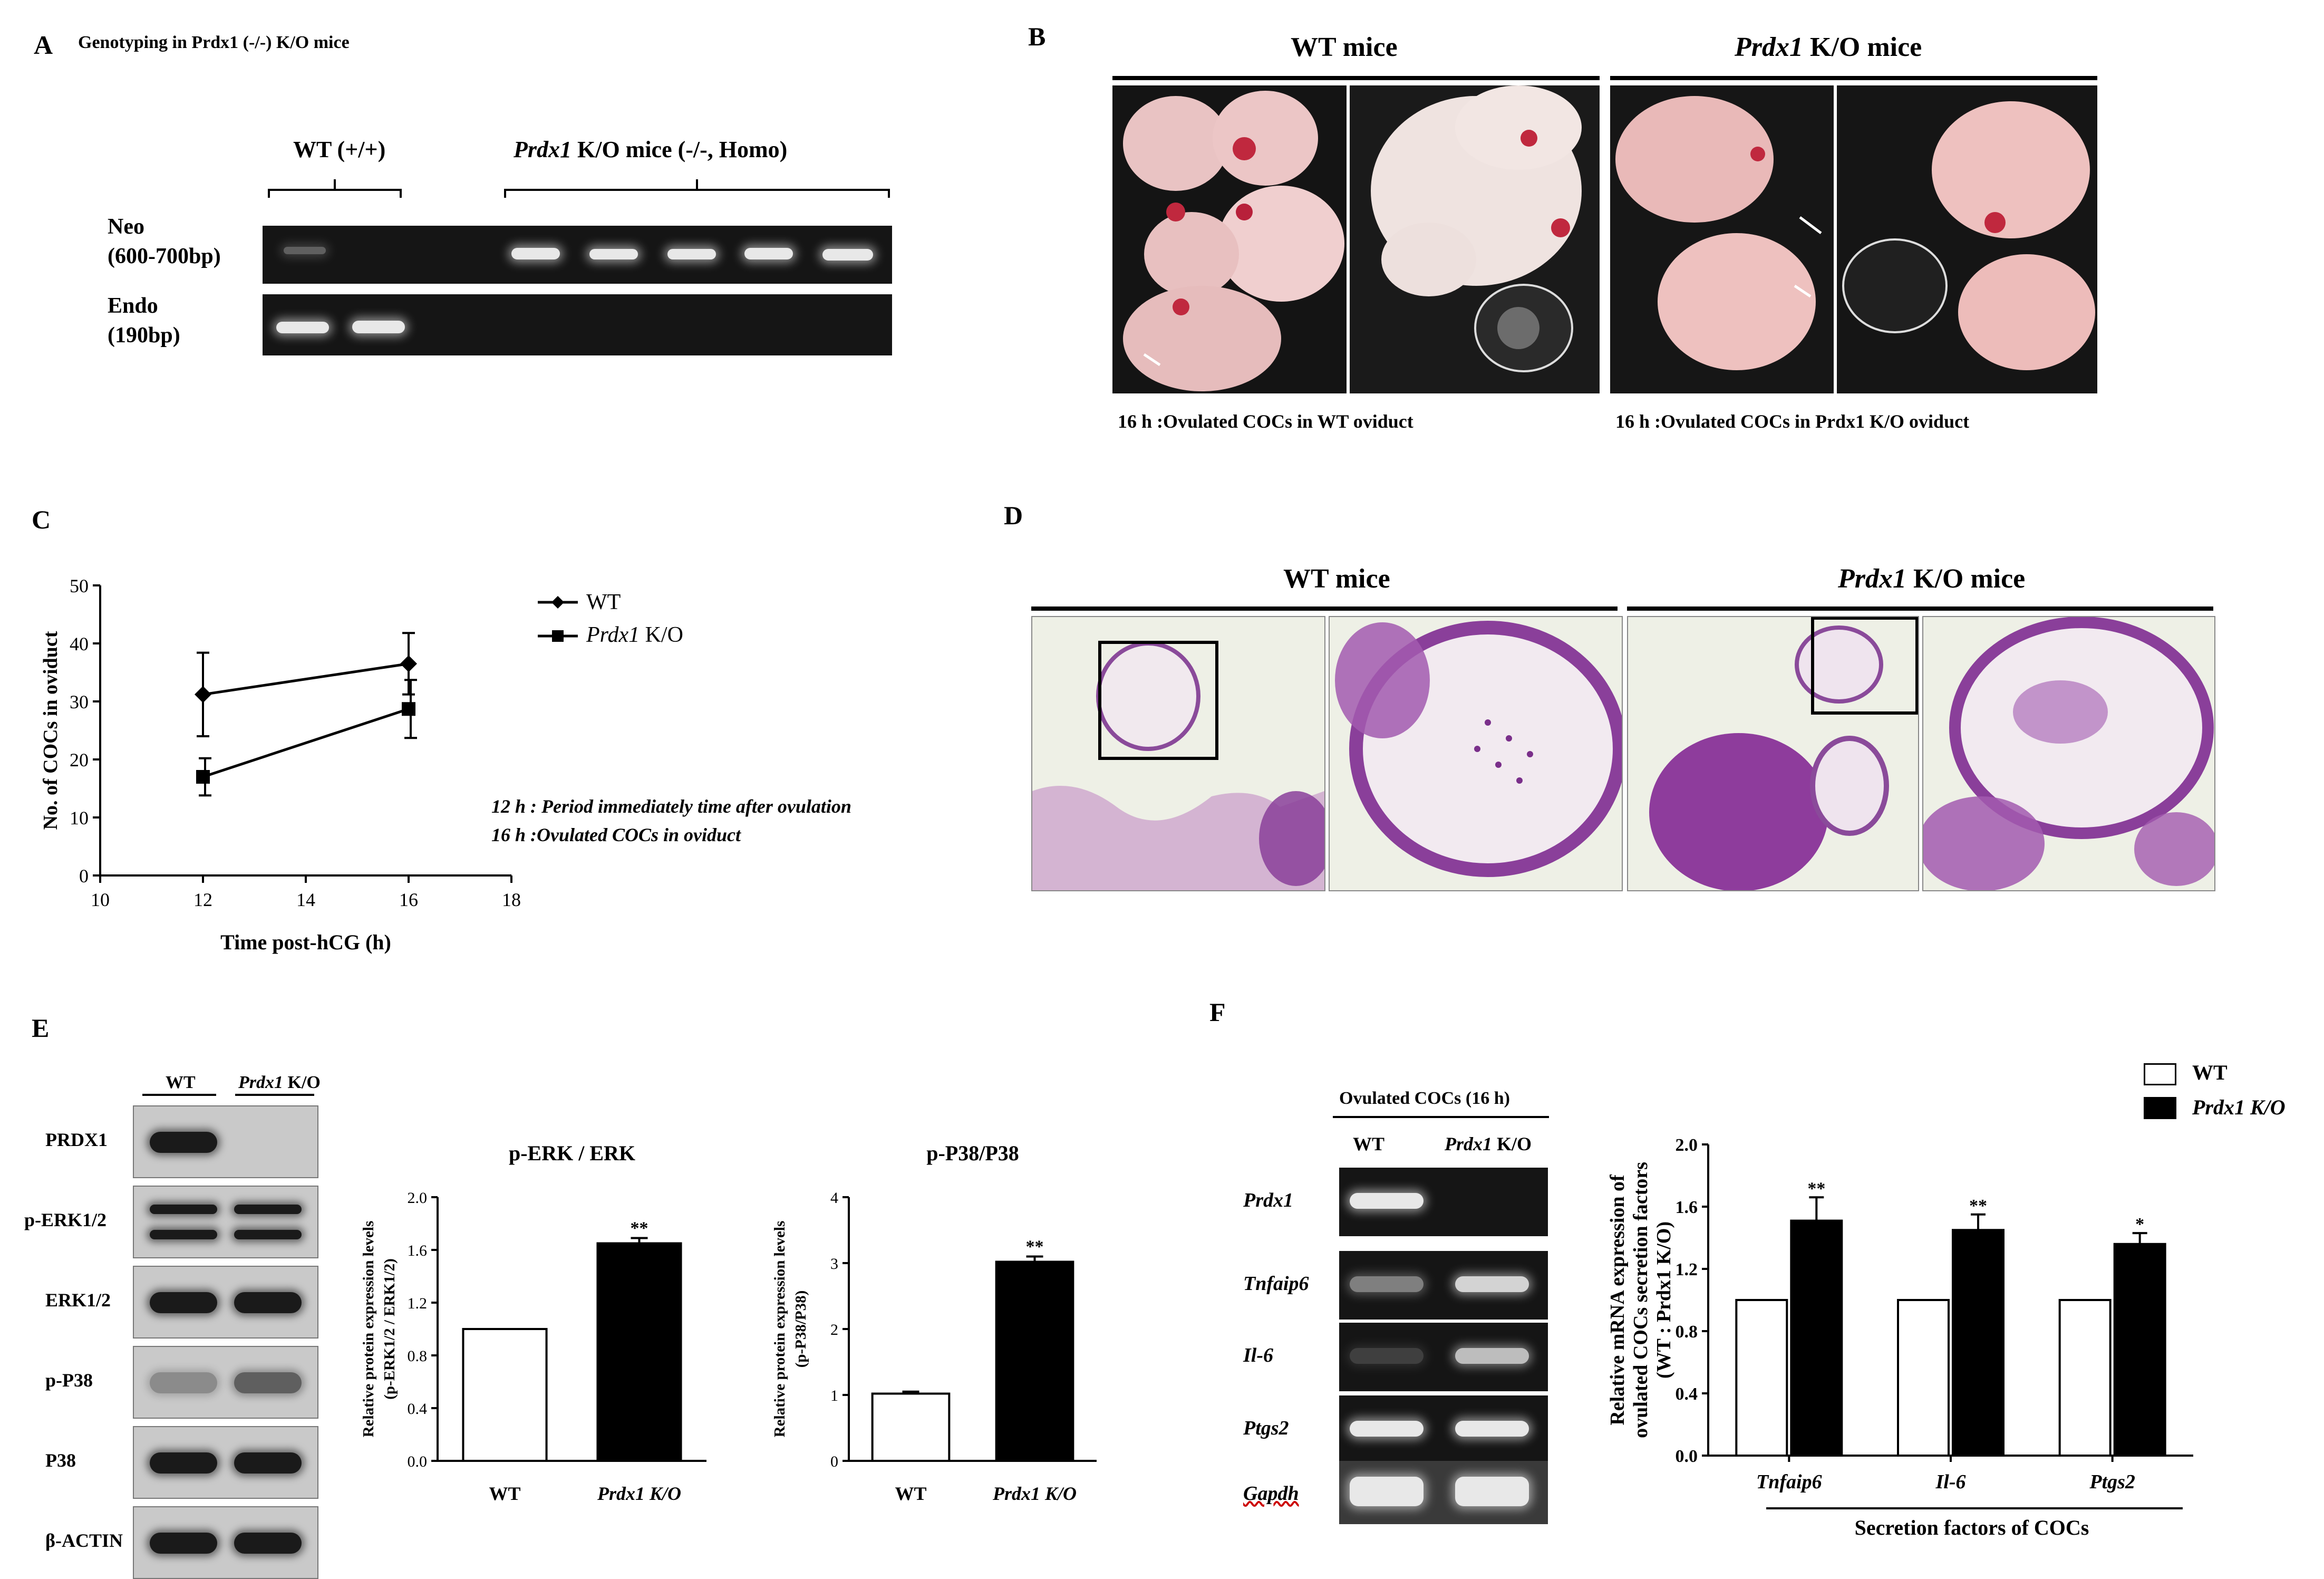 This screenshot has height=1579, width=2324. Describe the element at coordinates (577, 324) in the screenshot. I see `endo-gel` at that location.